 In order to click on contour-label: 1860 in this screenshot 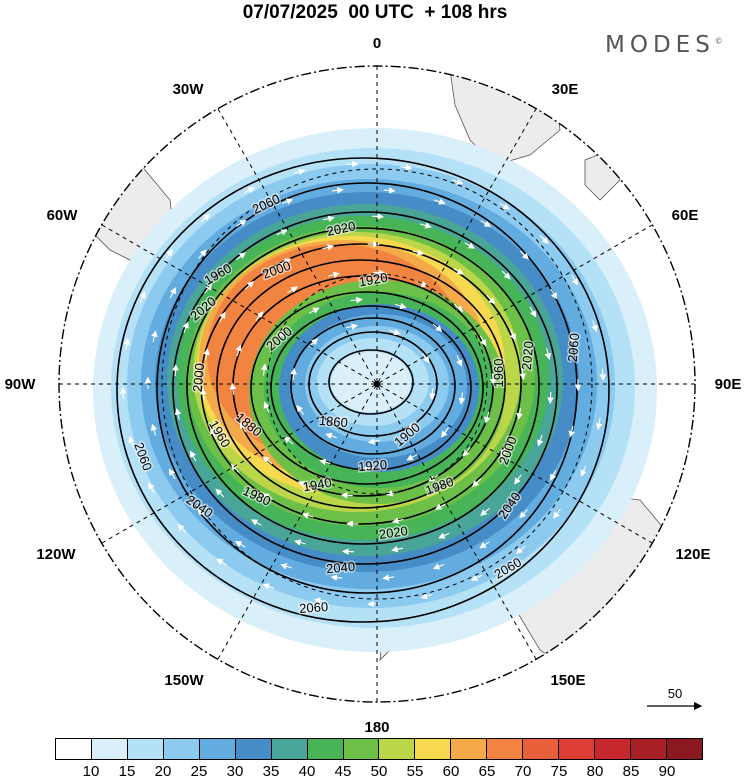, I will do `click(333, 421)`.